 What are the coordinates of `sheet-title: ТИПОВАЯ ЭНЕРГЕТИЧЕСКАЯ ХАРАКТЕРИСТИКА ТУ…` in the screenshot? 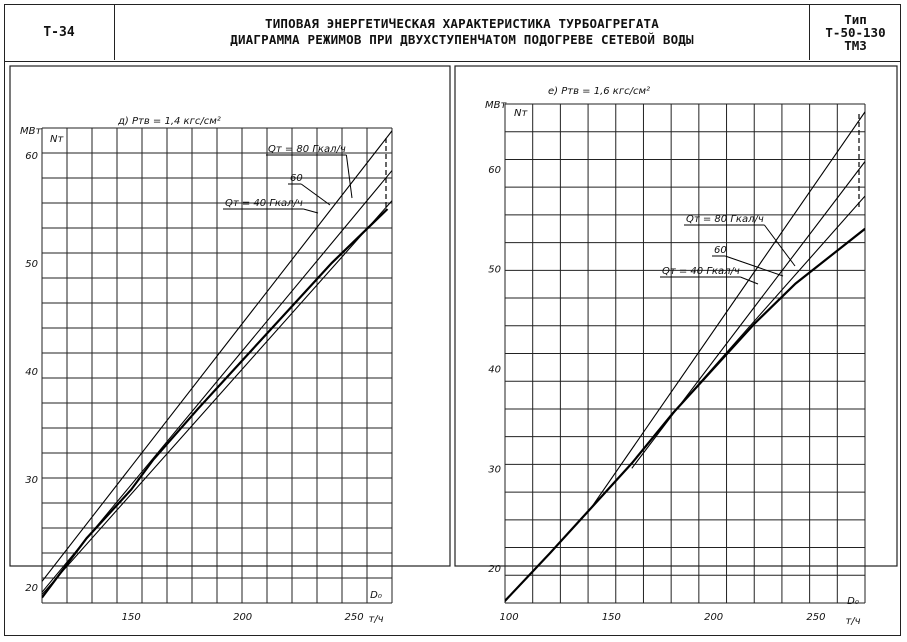 It's located at (462, 32).